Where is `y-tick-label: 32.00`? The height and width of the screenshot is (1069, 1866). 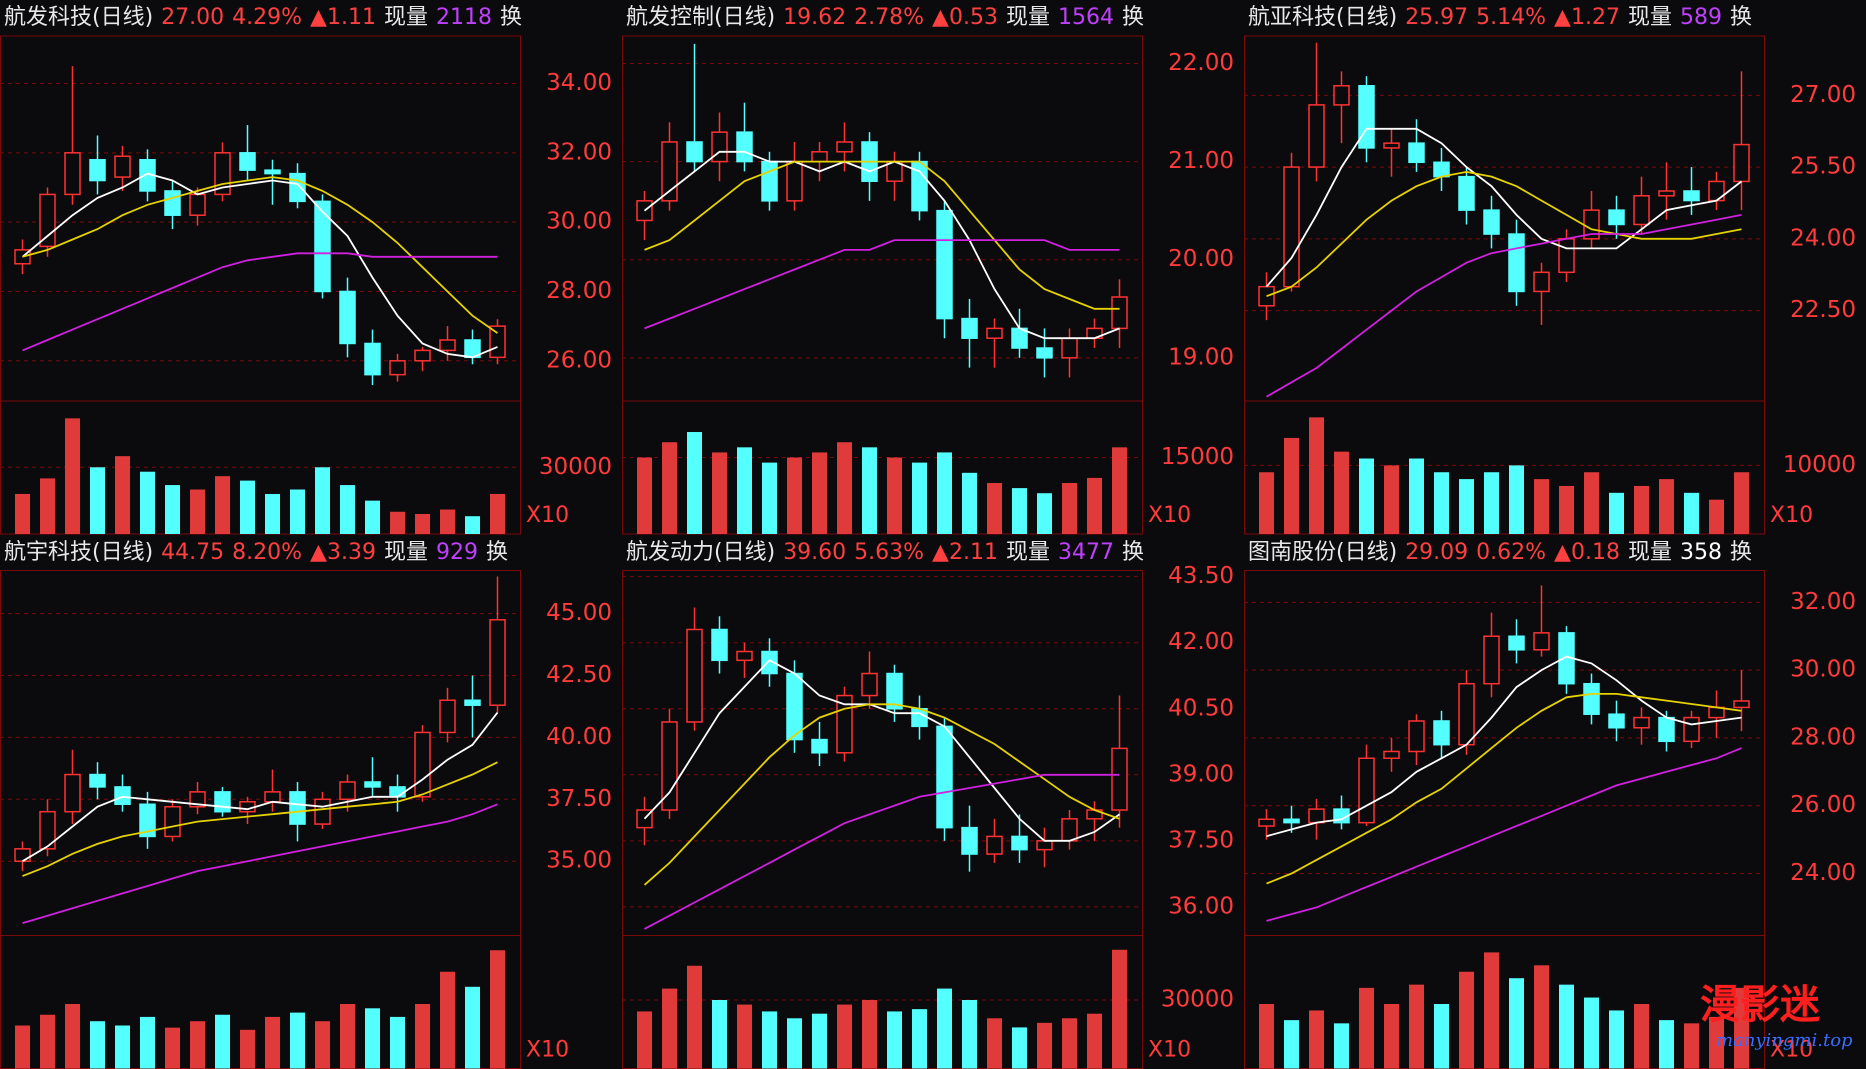
y-tick-label: 32.00 is located at coordinates (1823, 602).